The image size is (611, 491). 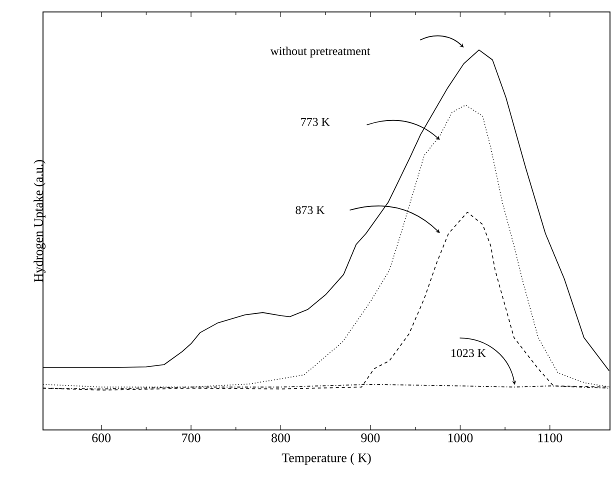 What do you see at coordinates (310, 210) in the screenshot?
I see `annotation: 873 K` at bounding box center [310, 210].